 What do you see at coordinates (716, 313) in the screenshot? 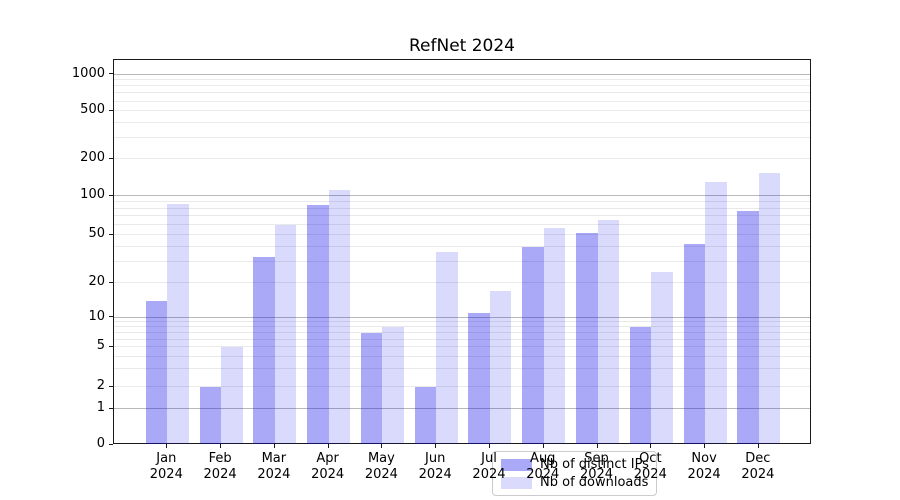
I see `bar-downloads-nov` at bounding box center [716, 313].